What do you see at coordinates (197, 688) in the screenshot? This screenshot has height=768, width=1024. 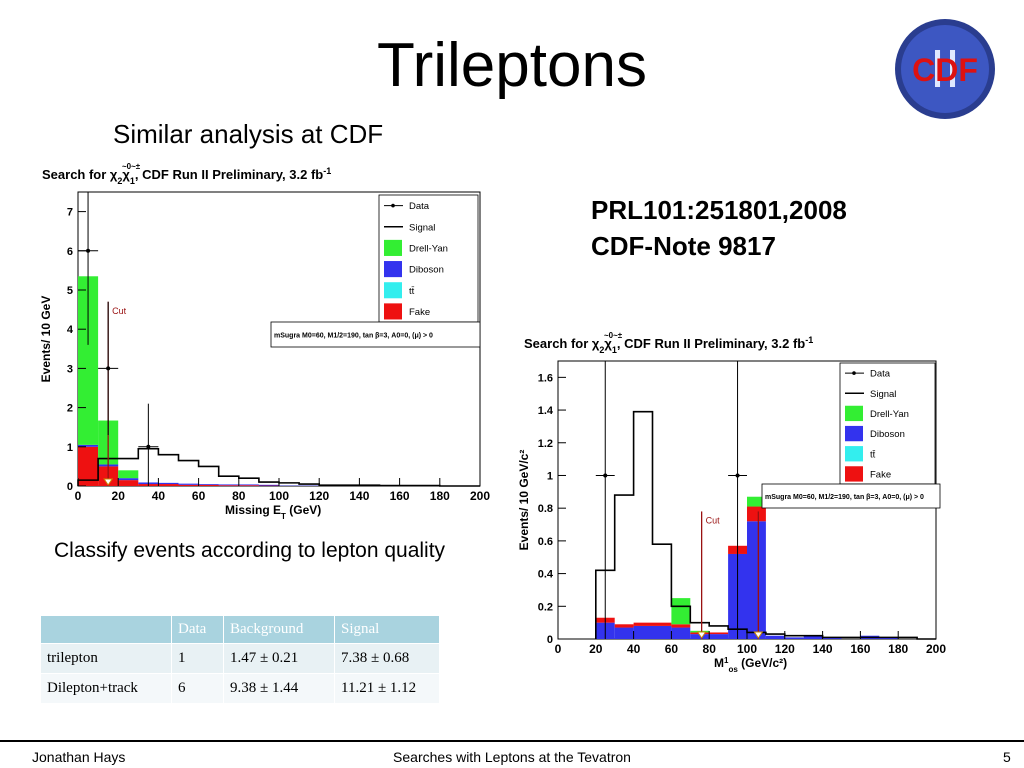 I see `table-cell: 6` at bounding box center [197, 688].